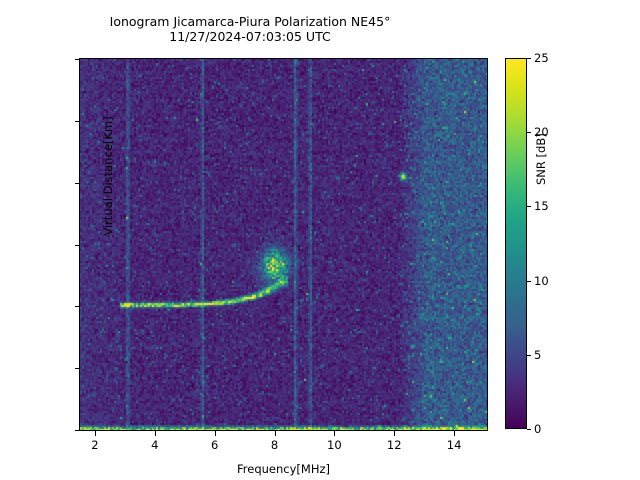 The width and height of the screenshot is (640, 480). What do you see at coordinates (541, 159) in the screenshot?
I see `colorbar-label: SNR [dB]` at bounding box center [541, 159].